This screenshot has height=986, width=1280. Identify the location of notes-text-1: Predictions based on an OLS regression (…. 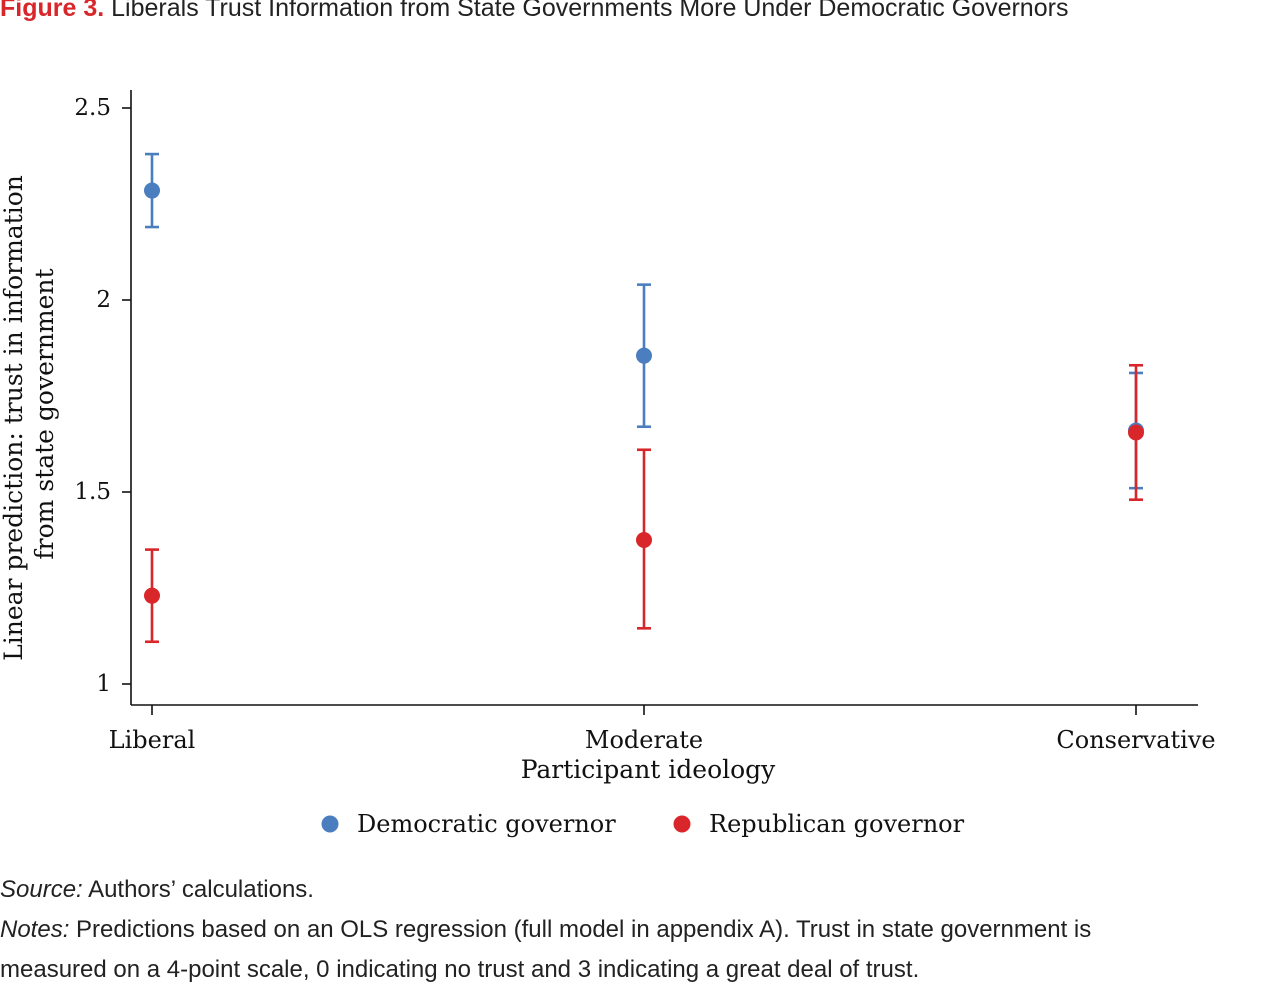
(580, 929).